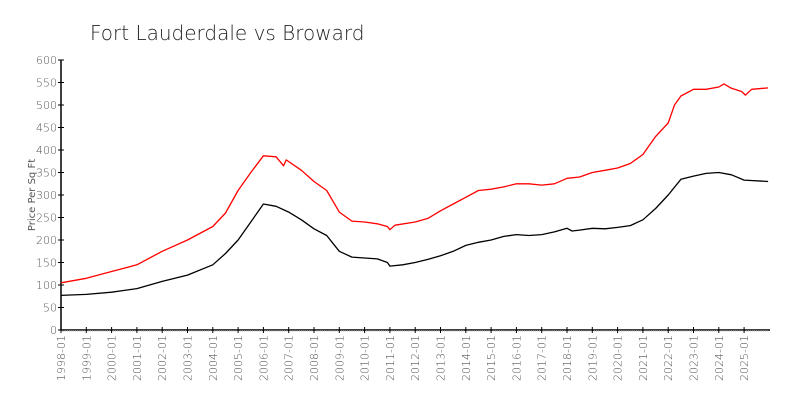  What do you see at coordinates (466, 358) in the screenshot?
I see `x-tick-label: 2014-01` at bounding box center [466, 358].